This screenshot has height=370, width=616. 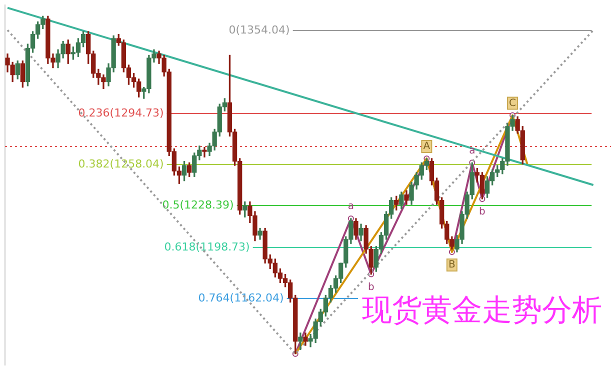 I want to click on data-label: A, so click(x=426, y=146).